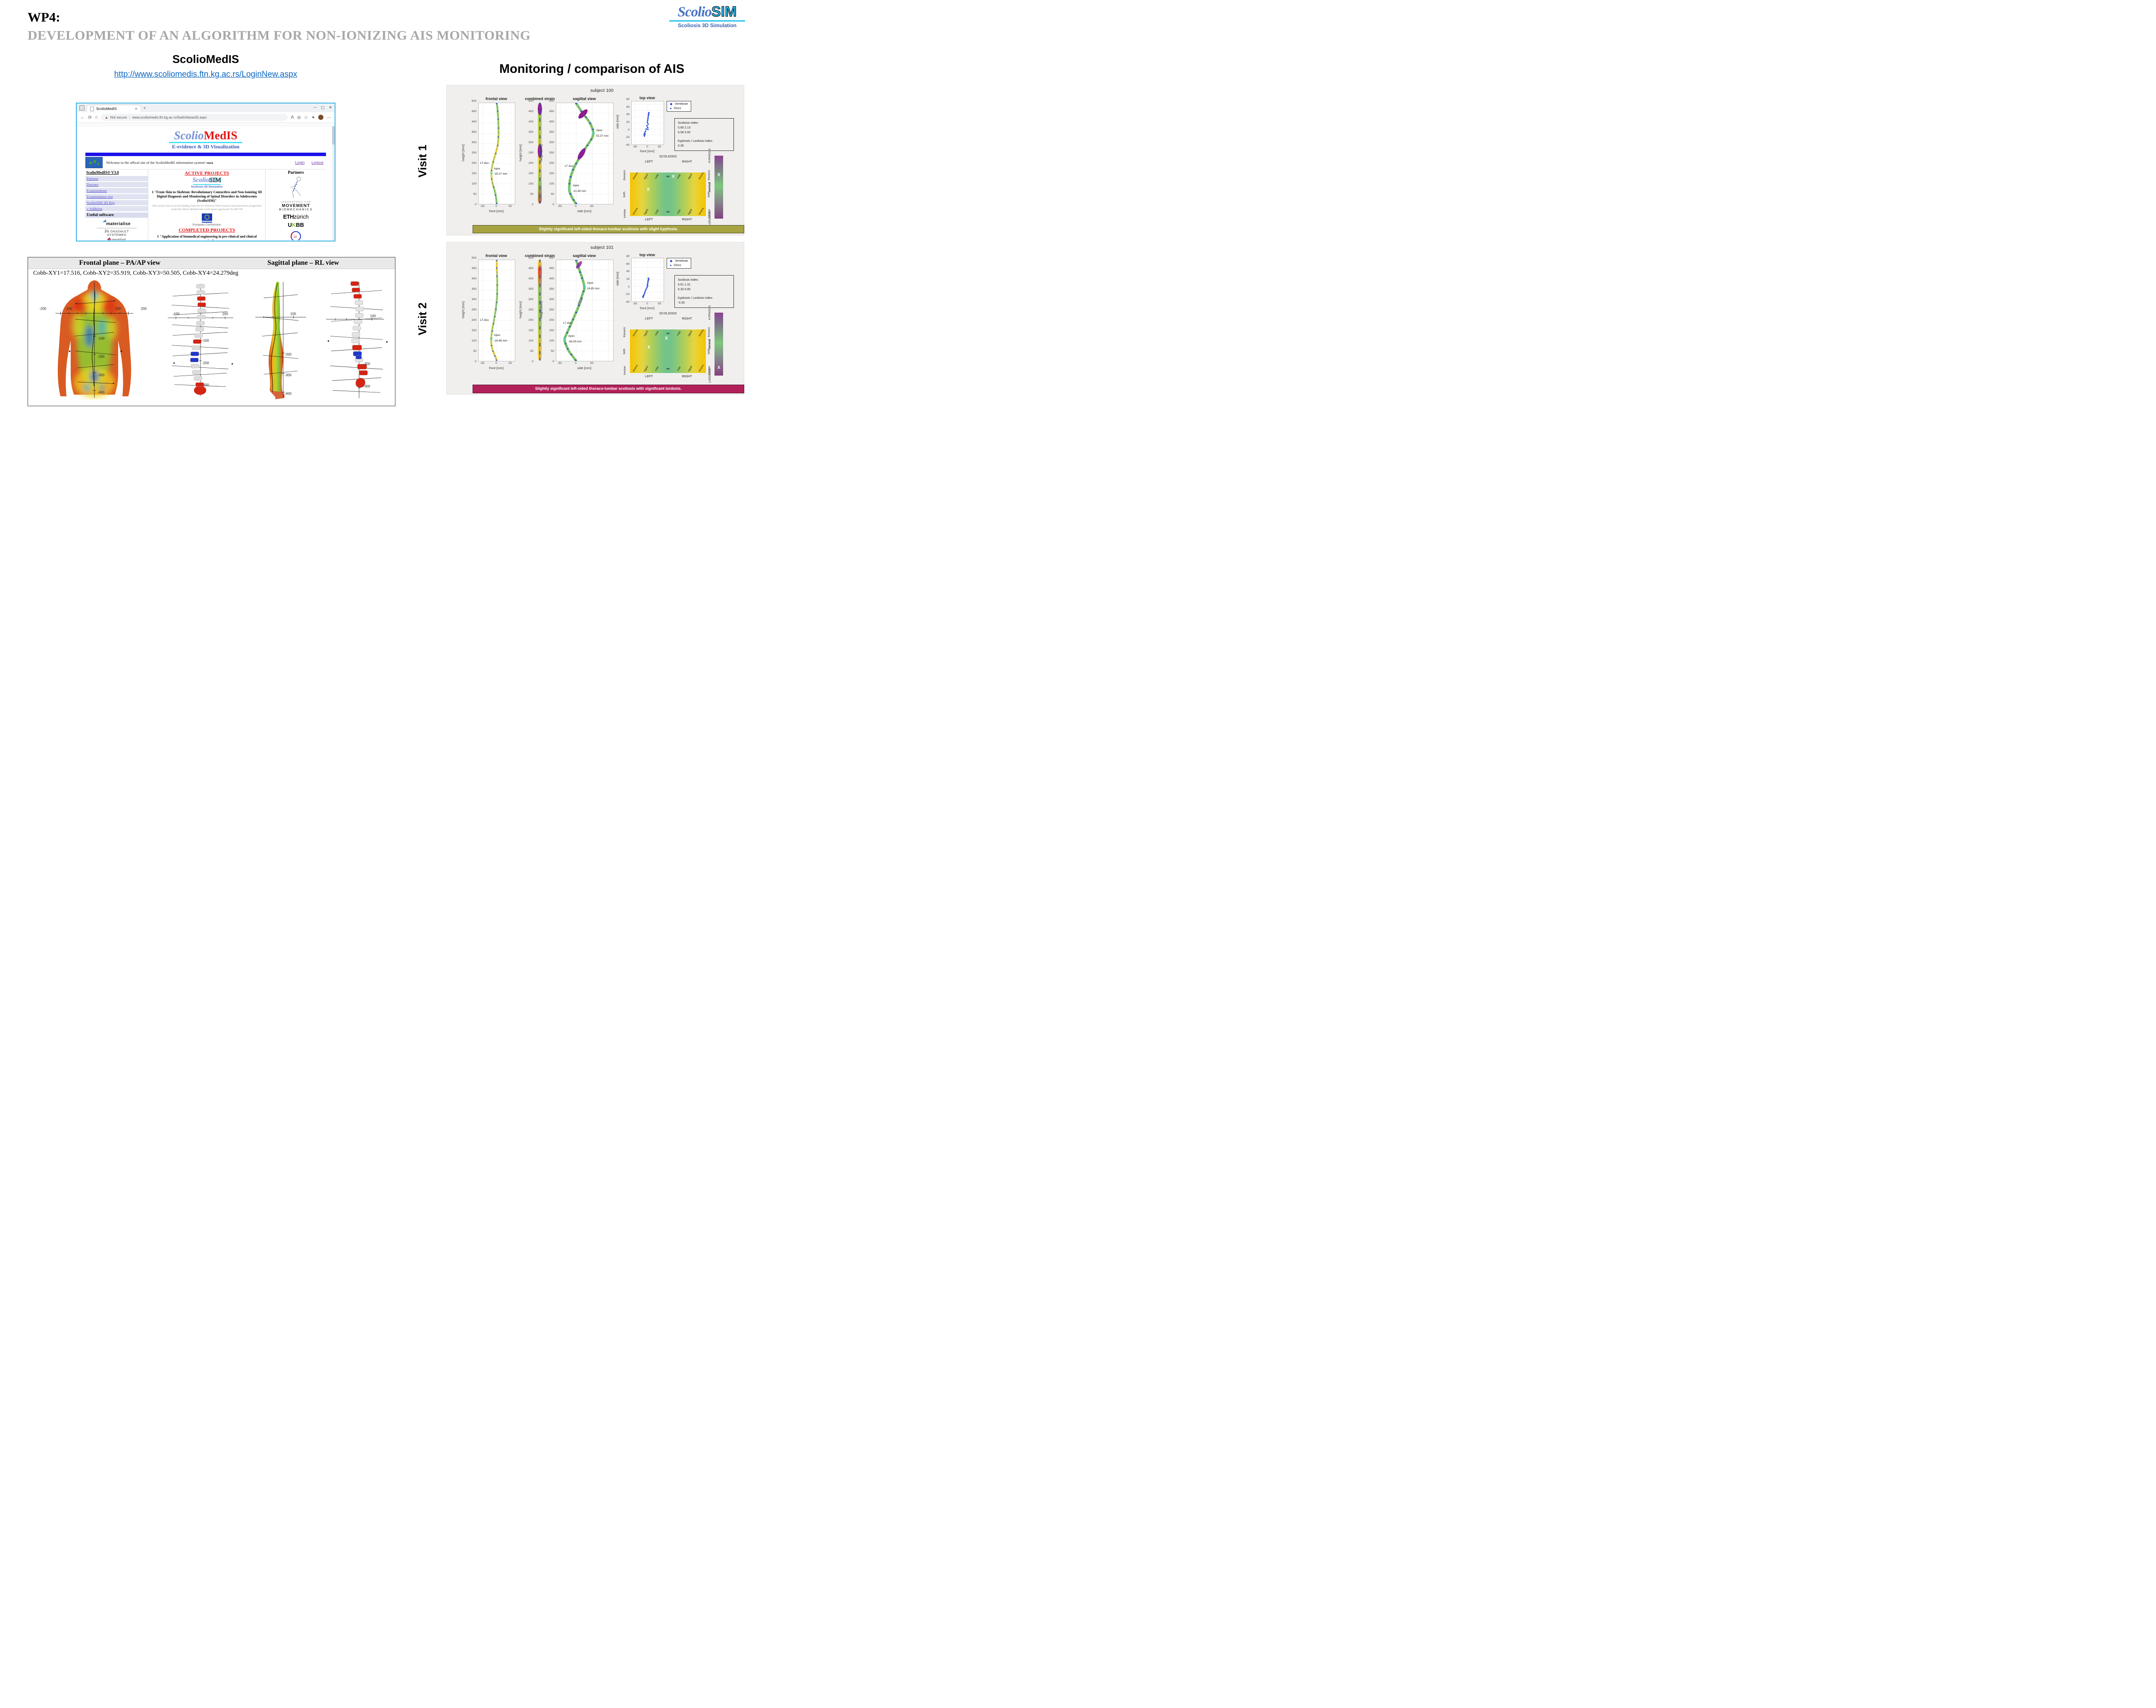 This screenshot has width=2156, height=1708. I want to click on tab-close-icon: ✕, so click(136, 109).